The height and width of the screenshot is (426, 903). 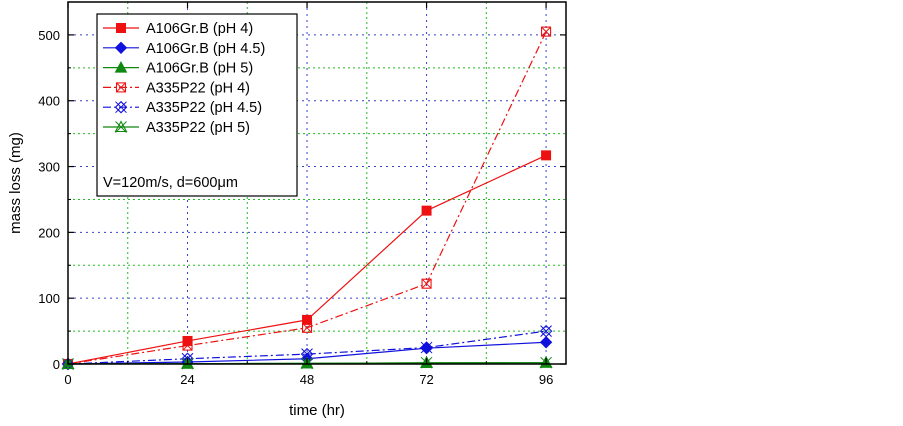 What do you see at coordinates (49, 232) in the screenshot?
I see `y-tick-label: 200` at bounding box center [49, 232].